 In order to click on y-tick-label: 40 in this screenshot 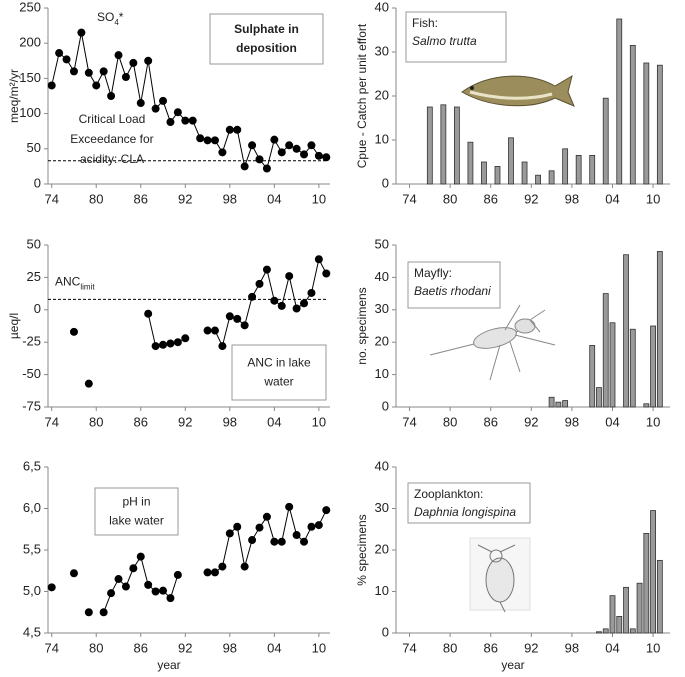, I will do `click(382, 7)`.